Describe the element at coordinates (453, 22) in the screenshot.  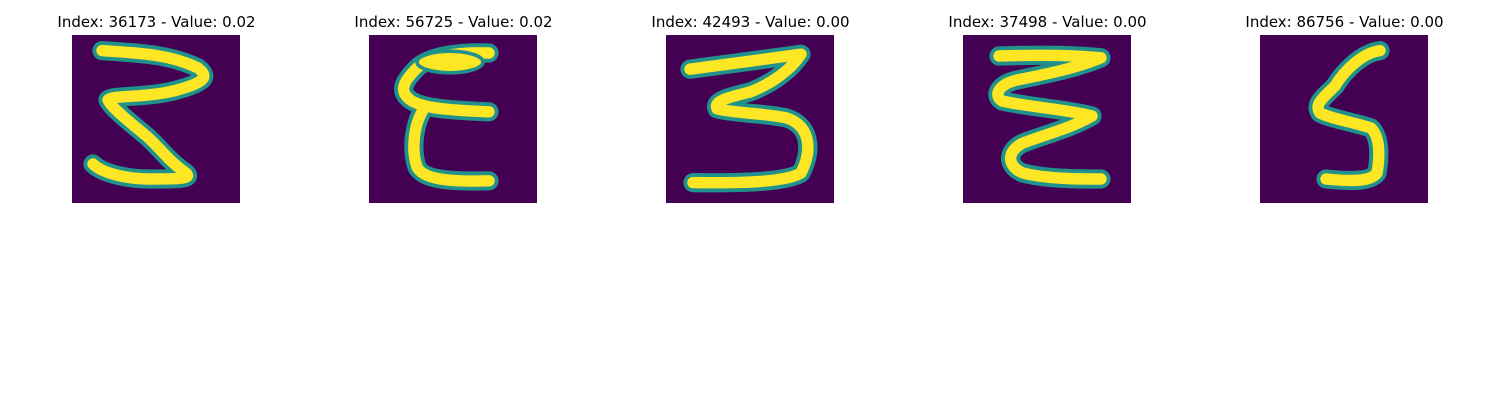
I see `panel-title-2: Index: 56725 - Value: 0.02` at that location.